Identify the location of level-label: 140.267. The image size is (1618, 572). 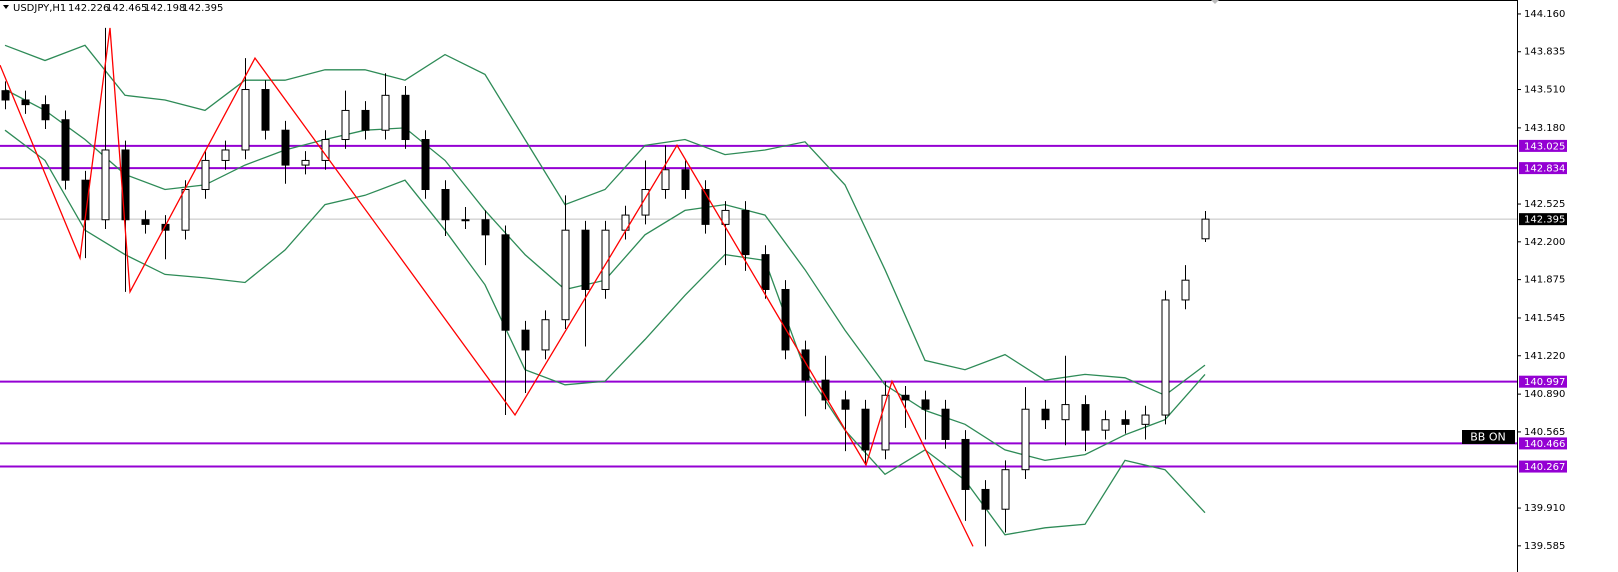
(1544, 467).